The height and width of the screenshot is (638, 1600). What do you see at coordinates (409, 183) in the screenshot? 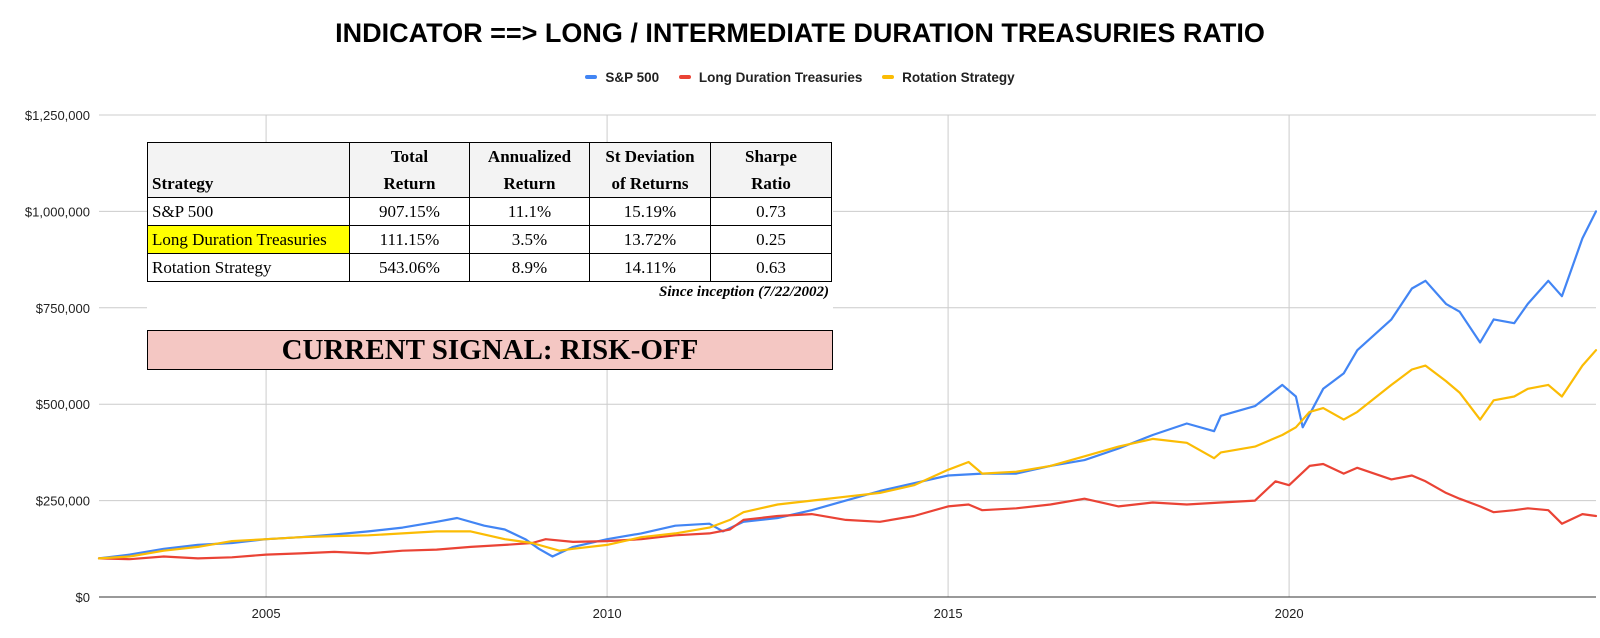
I see `header-total-return-line2: Return` at bounding box center [409, 183].